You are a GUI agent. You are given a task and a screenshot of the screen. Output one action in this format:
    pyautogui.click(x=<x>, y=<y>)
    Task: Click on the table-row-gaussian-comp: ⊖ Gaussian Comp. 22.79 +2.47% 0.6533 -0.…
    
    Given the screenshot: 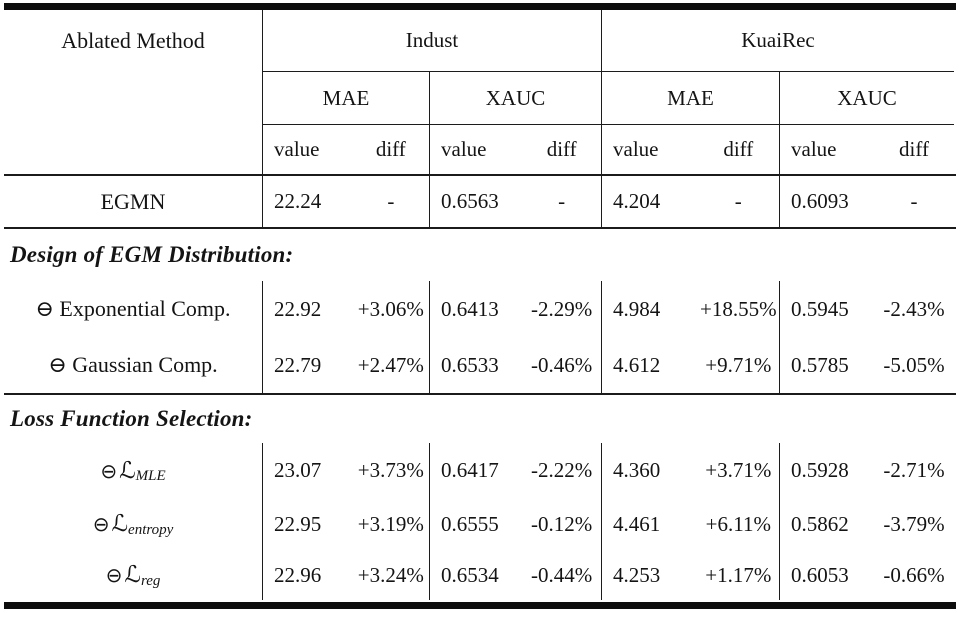 What is the action you would take?
    pyautogui.click(x=480, y=365)
    